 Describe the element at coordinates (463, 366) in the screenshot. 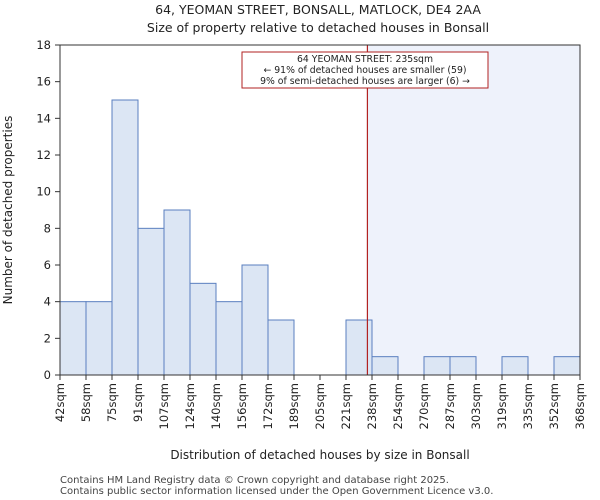

I see `bar-287sqm` at that location.